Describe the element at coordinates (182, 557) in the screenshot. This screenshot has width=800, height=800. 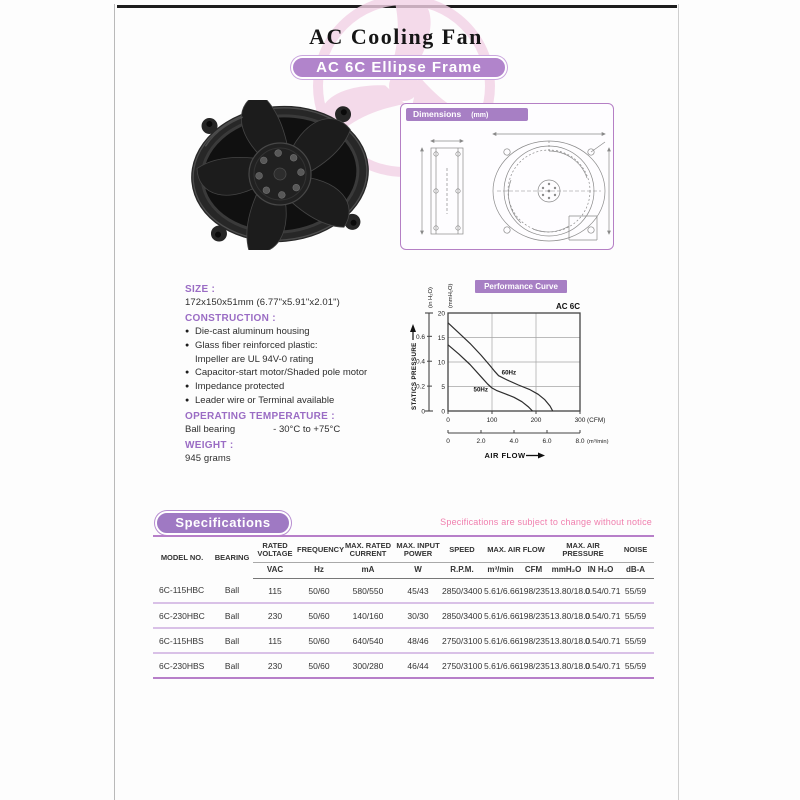
I see `column-header: MODEL NO.` at that location.